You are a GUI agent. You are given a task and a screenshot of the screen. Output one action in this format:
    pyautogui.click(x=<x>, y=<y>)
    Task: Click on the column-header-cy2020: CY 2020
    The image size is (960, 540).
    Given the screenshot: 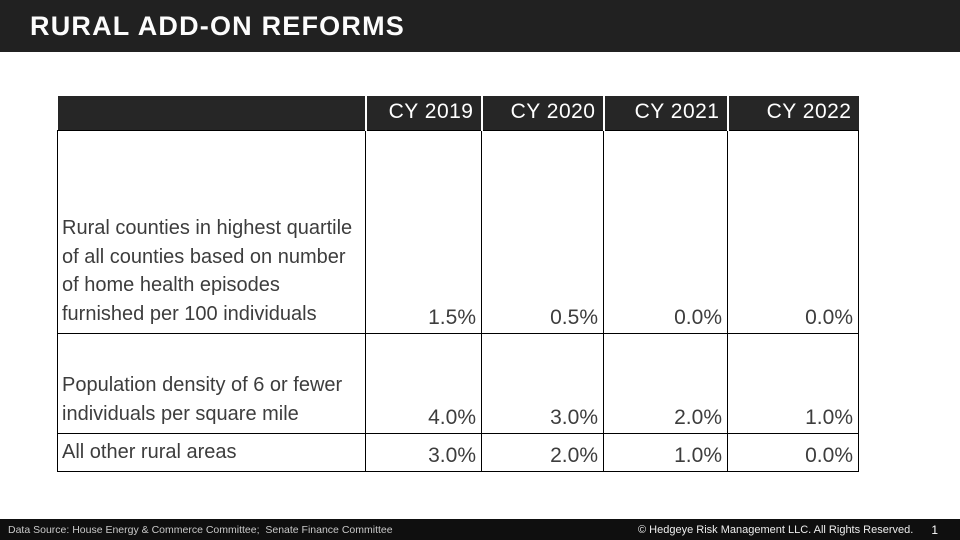 What is the action you would take?
    pyautogui.click(x=542, y=113)
    